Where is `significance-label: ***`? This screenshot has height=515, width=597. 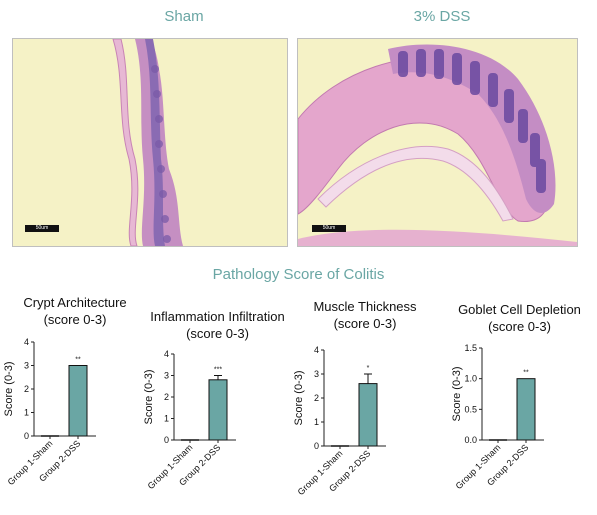 significance-label: *** is located at coordinates (218, 370).